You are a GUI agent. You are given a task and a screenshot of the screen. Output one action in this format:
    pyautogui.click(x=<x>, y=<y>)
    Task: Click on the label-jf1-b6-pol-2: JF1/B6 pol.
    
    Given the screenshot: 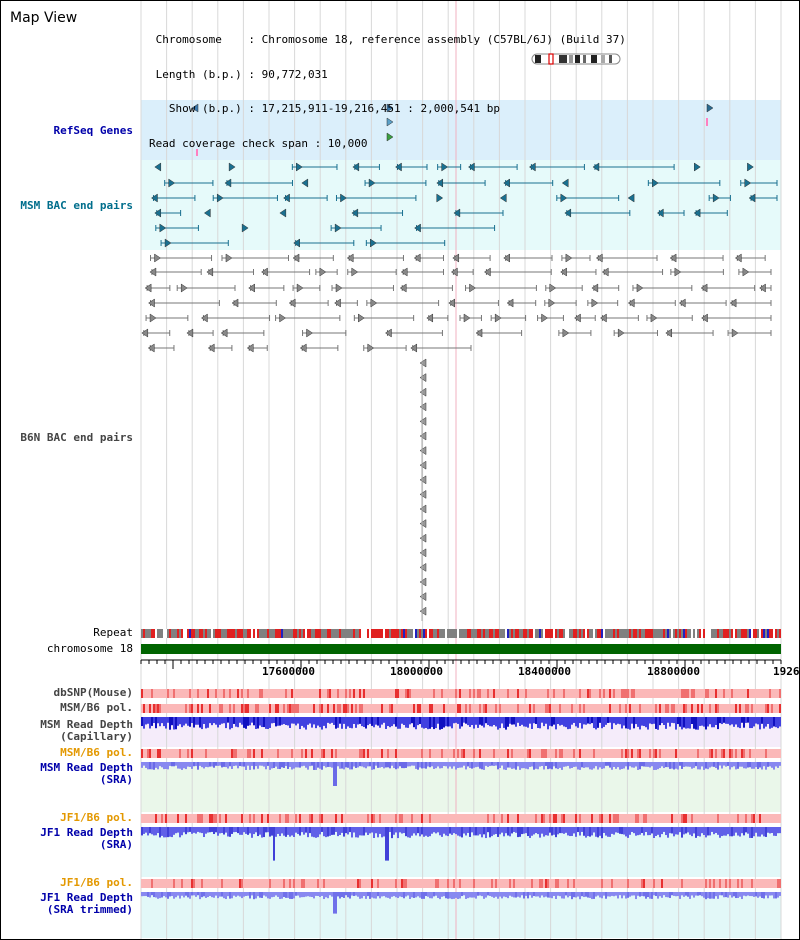 What is the action you would take?
    pyautogui.click(x=96, y=882)
    